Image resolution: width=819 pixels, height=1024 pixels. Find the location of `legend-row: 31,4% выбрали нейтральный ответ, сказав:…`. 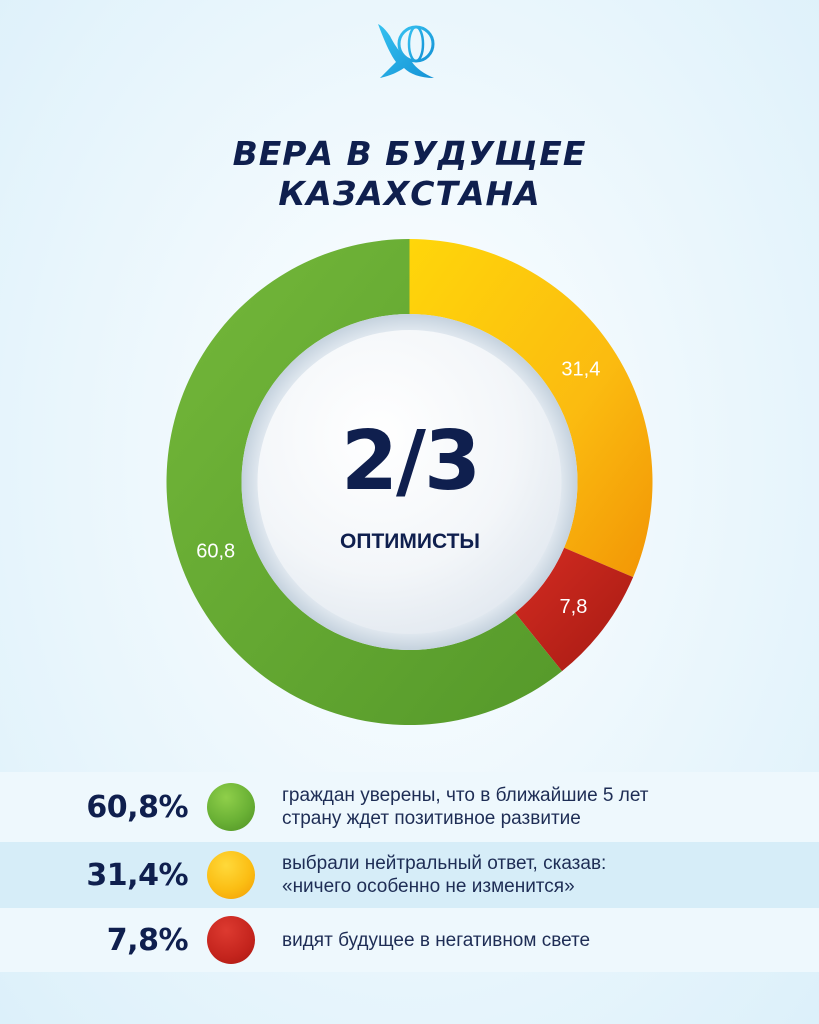

legend-row: 31,4% выбрали нейтральный ответ, сказав:… is located at coordinates (409, 875).